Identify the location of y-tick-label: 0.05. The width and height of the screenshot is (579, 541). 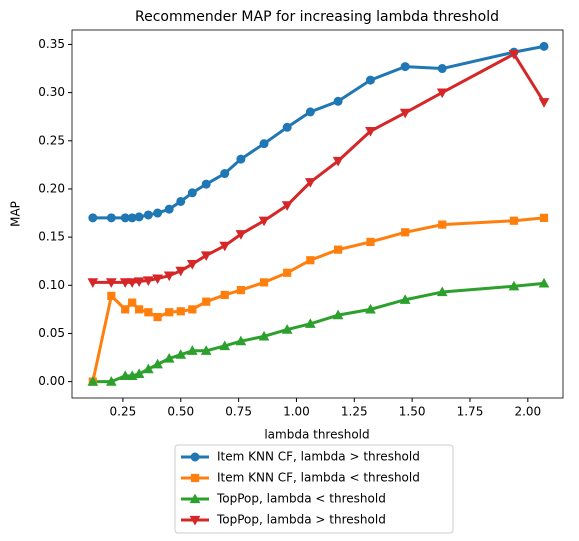
(51, 333).